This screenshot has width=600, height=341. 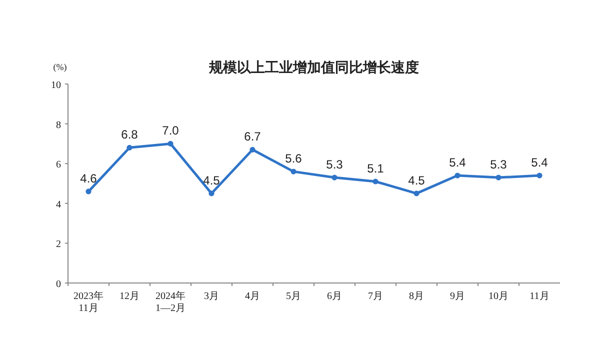 What do you see at coordinates (129, 135) in the screenshot?
I see `data-label: 6.8` at bounding box center [129, 135].